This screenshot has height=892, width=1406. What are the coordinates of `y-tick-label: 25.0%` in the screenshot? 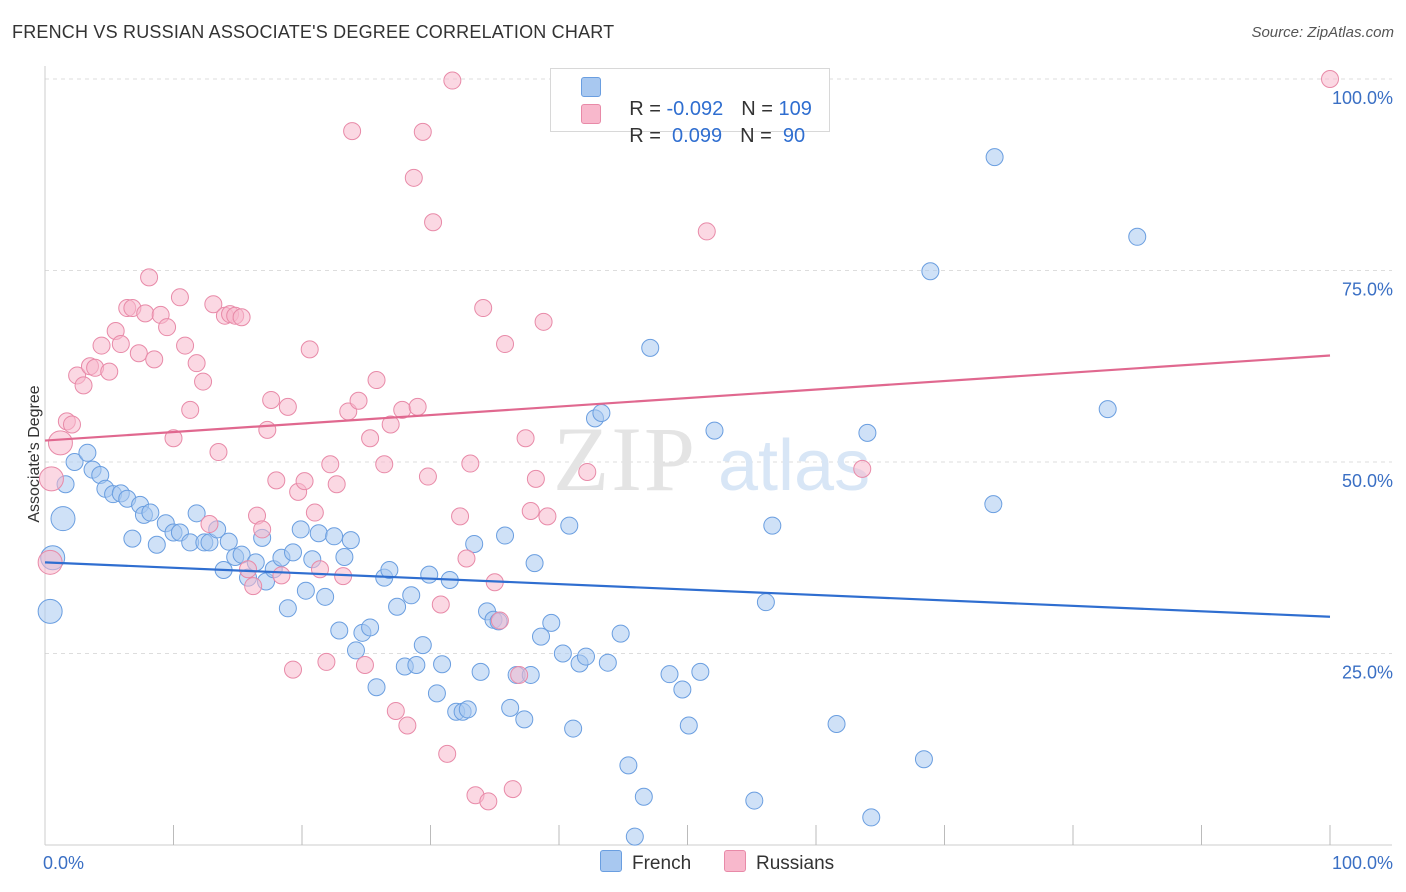 It's located at (1367, 673).